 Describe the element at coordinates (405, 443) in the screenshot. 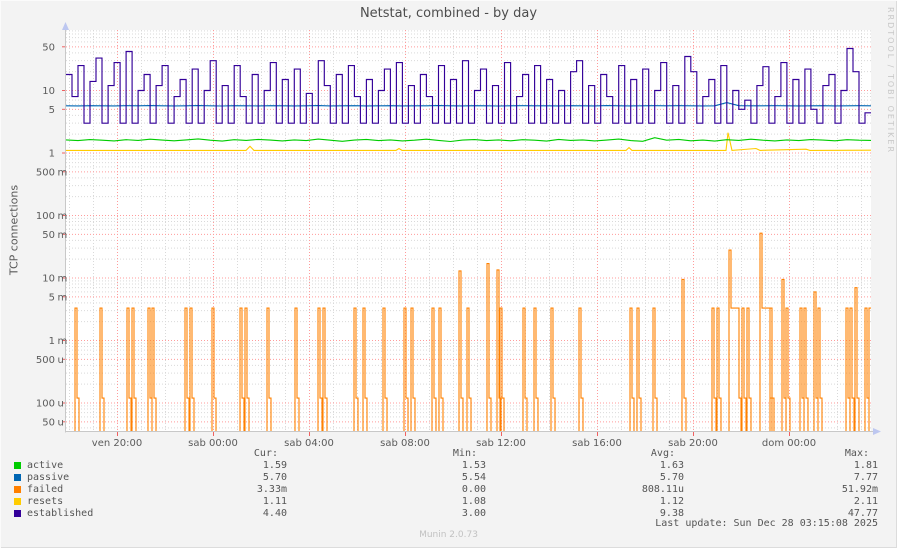

I see `x-tick-label: sab 08:00` at that location.